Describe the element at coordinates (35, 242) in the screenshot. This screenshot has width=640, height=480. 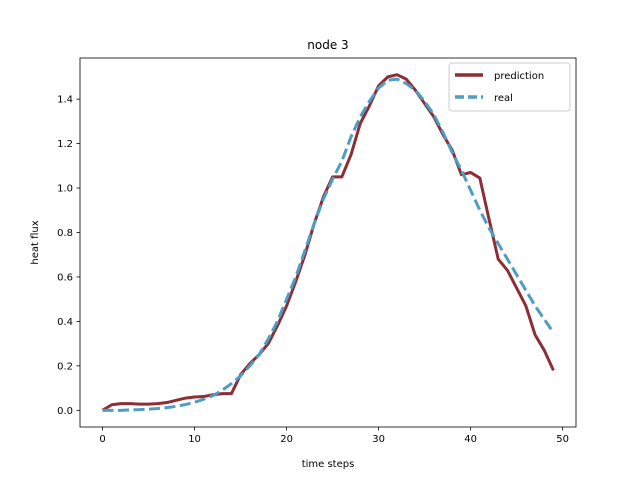
I see `y-axis-label: heat flux` at that location.